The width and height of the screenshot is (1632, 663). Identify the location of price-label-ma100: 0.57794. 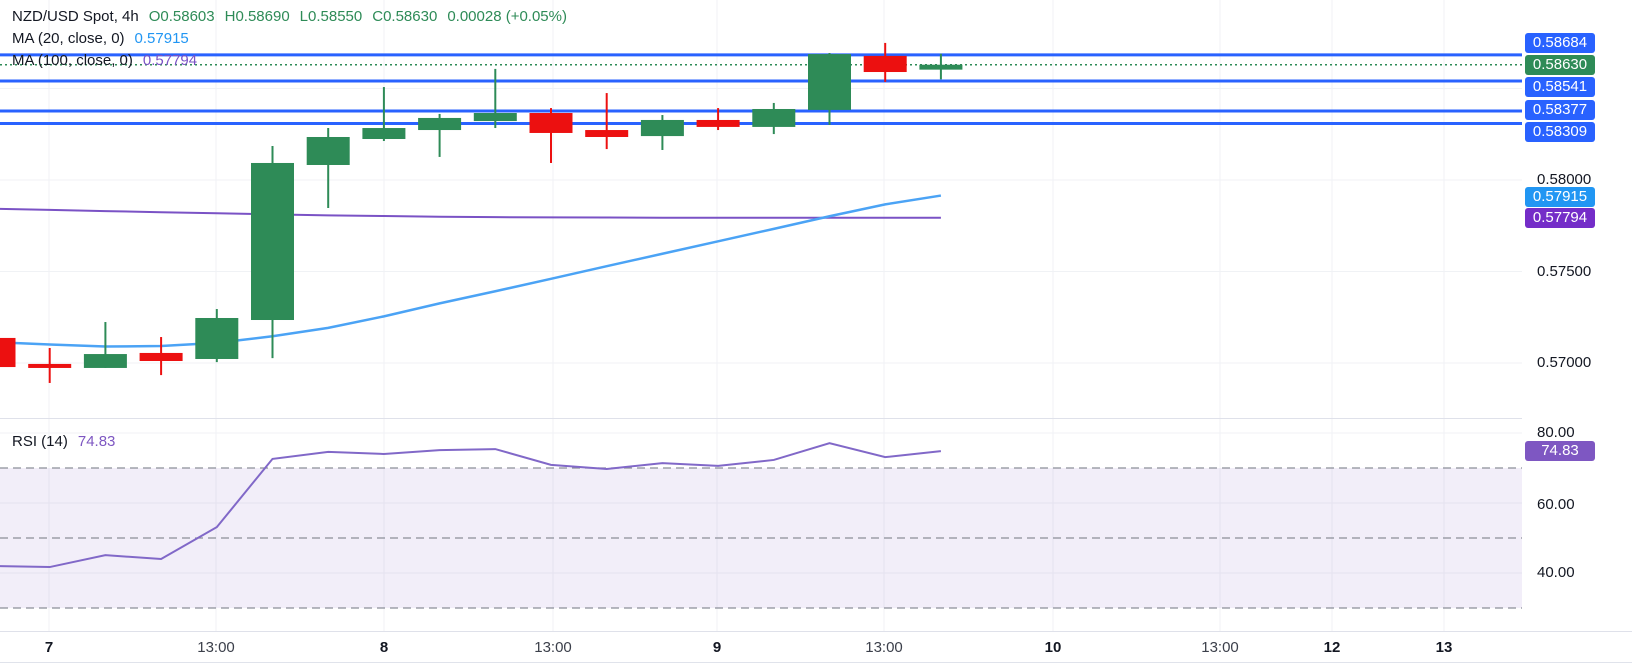
(1560, 218).